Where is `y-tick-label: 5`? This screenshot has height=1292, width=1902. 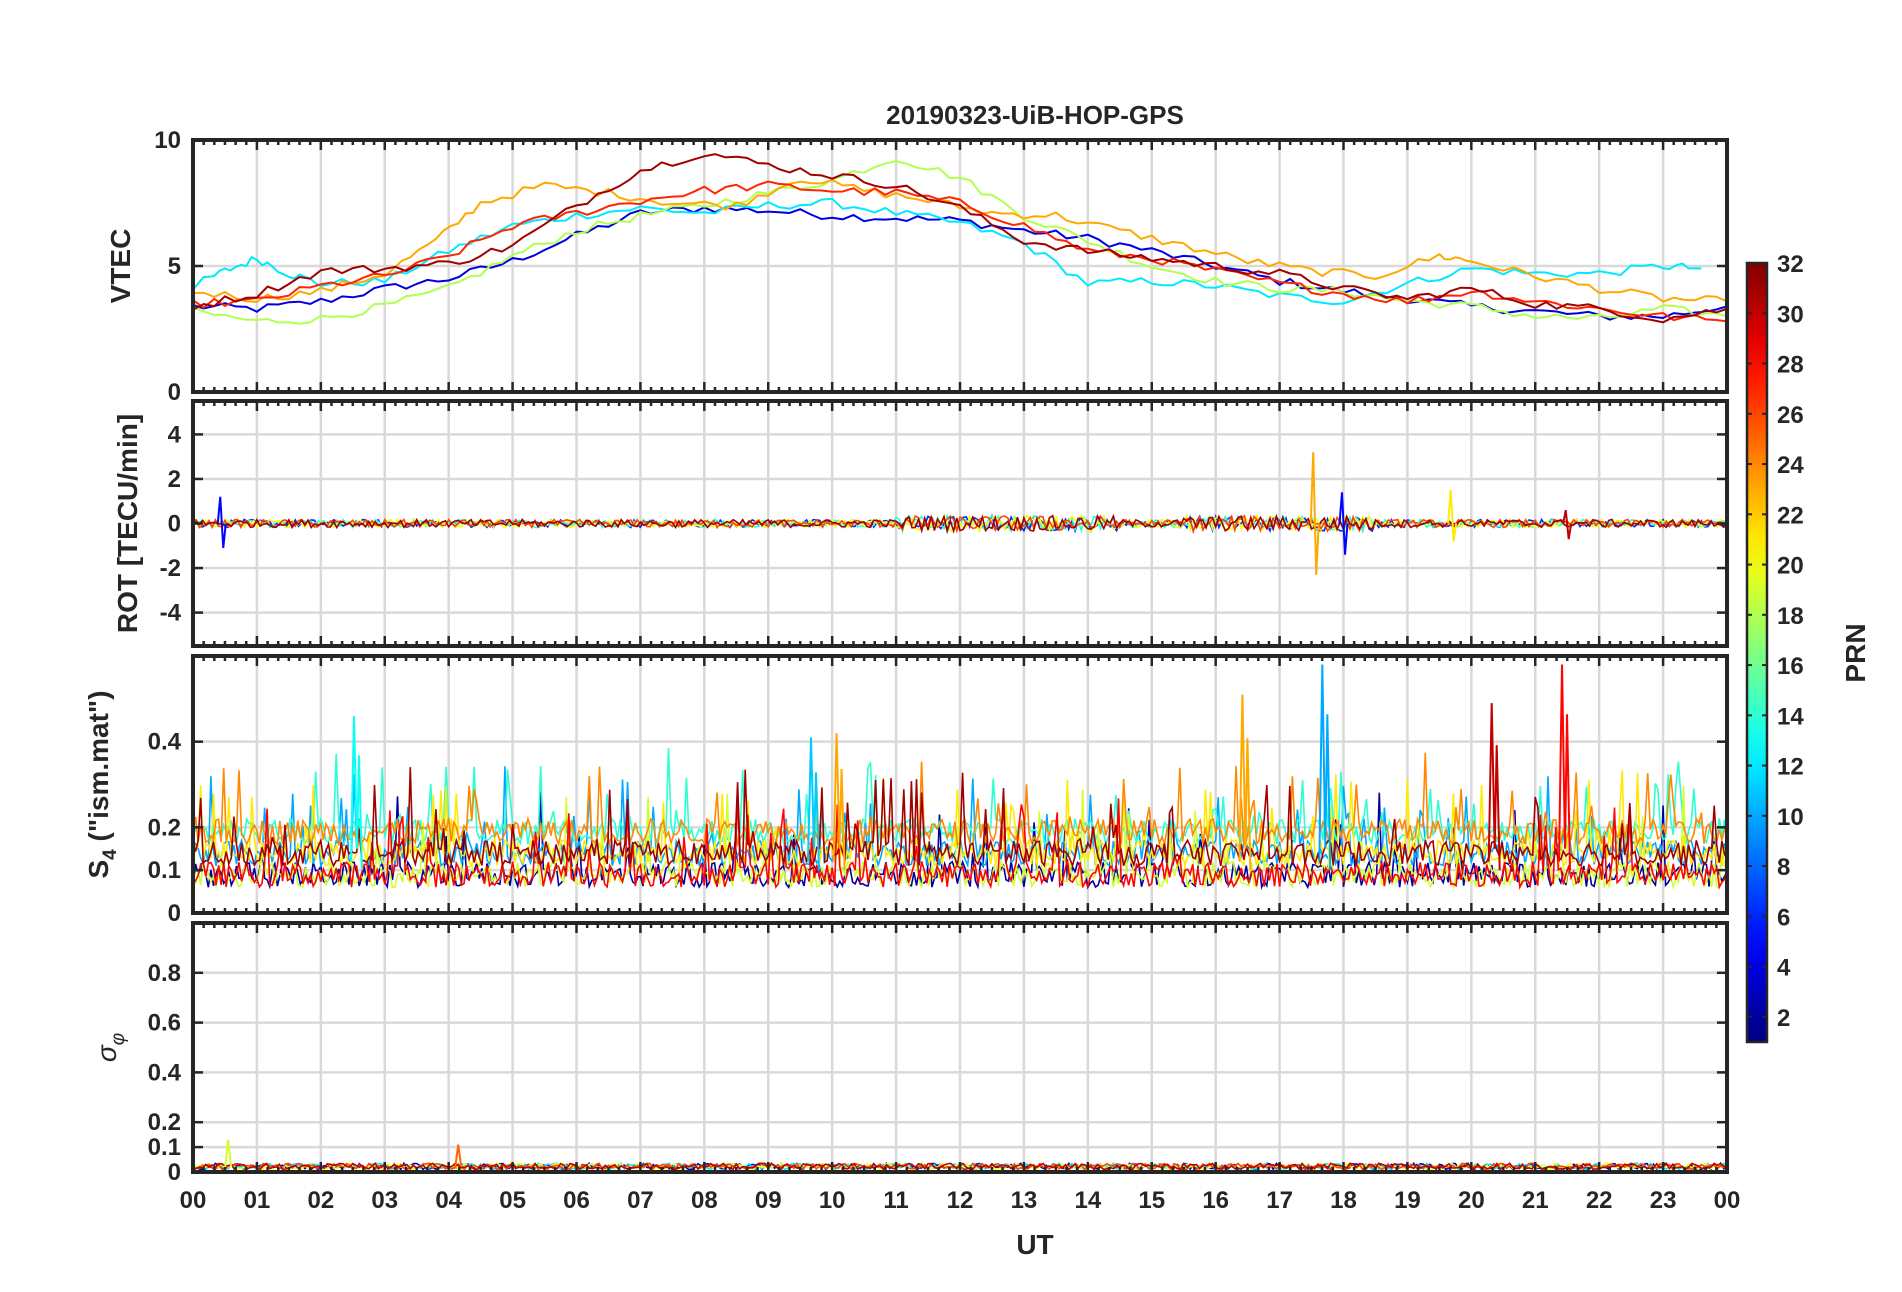
y-tick-label: 5 is located at coordinates (174, 266).